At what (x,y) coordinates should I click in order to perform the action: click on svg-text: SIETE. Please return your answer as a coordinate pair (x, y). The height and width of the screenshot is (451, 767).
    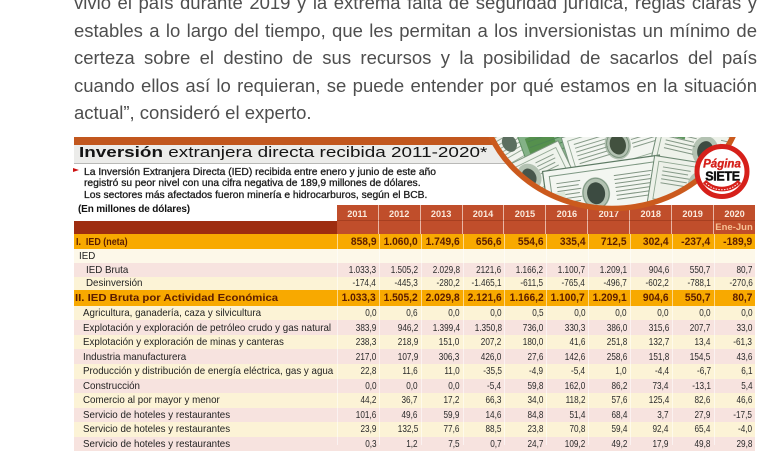
    Looking at the image, I should click on (722, 177).